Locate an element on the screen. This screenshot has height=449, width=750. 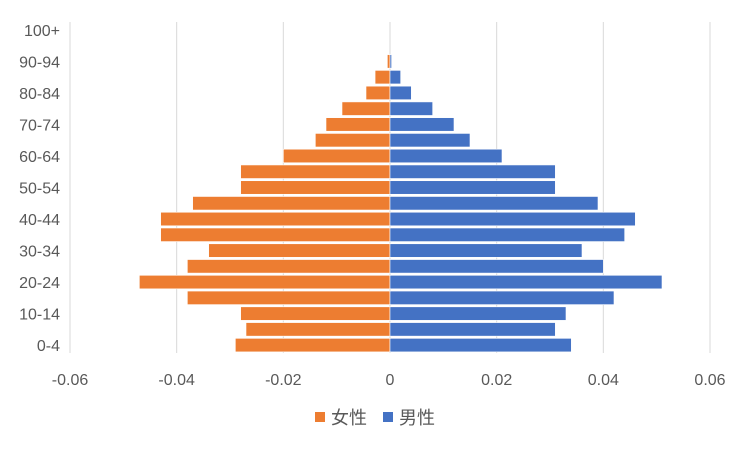
legend-label-male: 男性 is located at coordinates (417, 418).